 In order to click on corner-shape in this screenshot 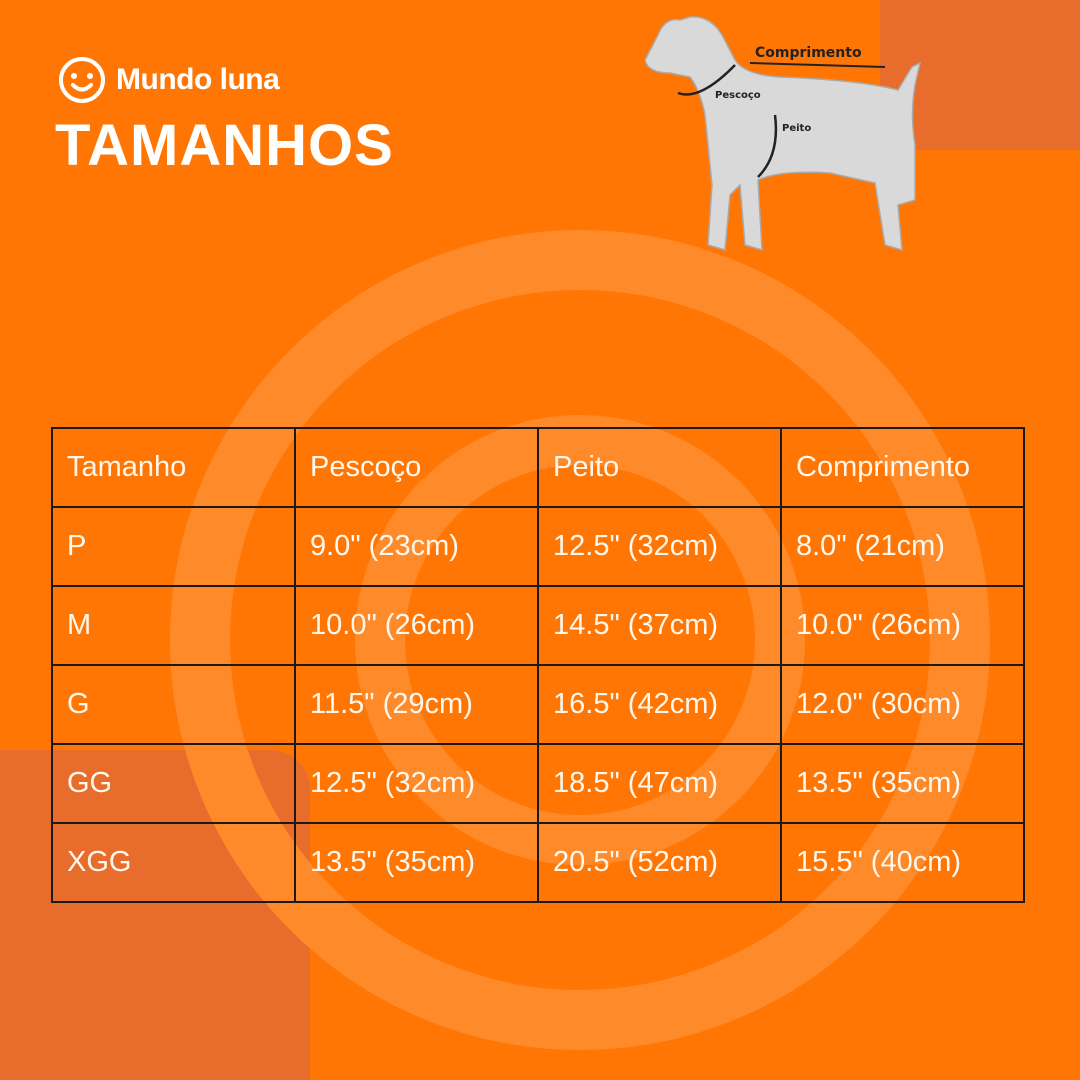, I will do `click(980, 75)`.